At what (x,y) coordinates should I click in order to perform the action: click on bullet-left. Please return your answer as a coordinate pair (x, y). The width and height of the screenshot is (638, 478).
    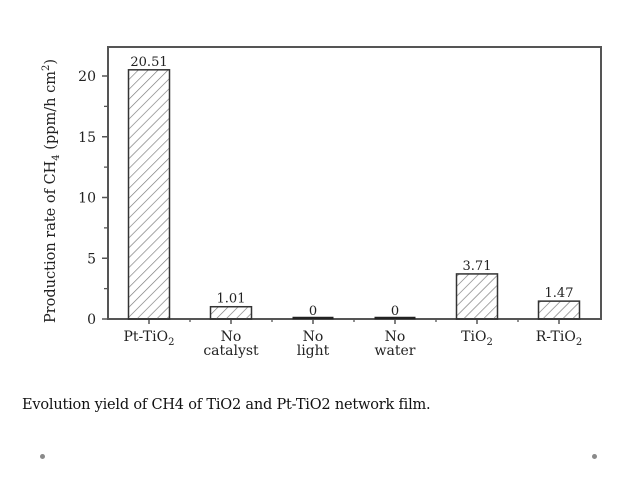
    Looking at the image, I should click on (42, 456).